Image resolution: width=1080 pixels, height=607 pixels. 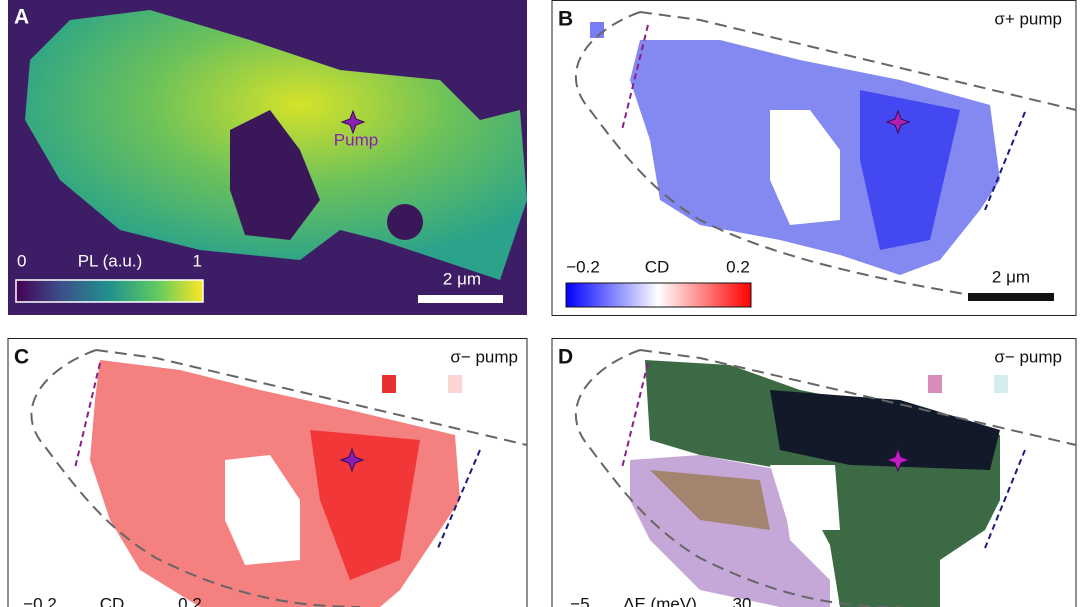 I want to click on panel-label: B, so click(x=565, y=19).